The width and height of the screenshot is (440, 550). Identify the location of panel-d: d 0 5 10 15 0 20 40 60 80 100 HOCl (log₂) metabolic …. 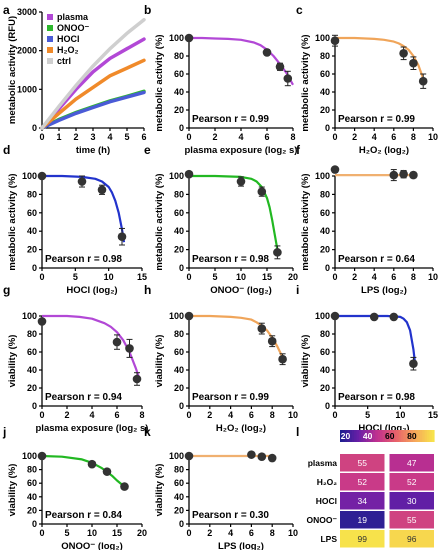
(75, 219).